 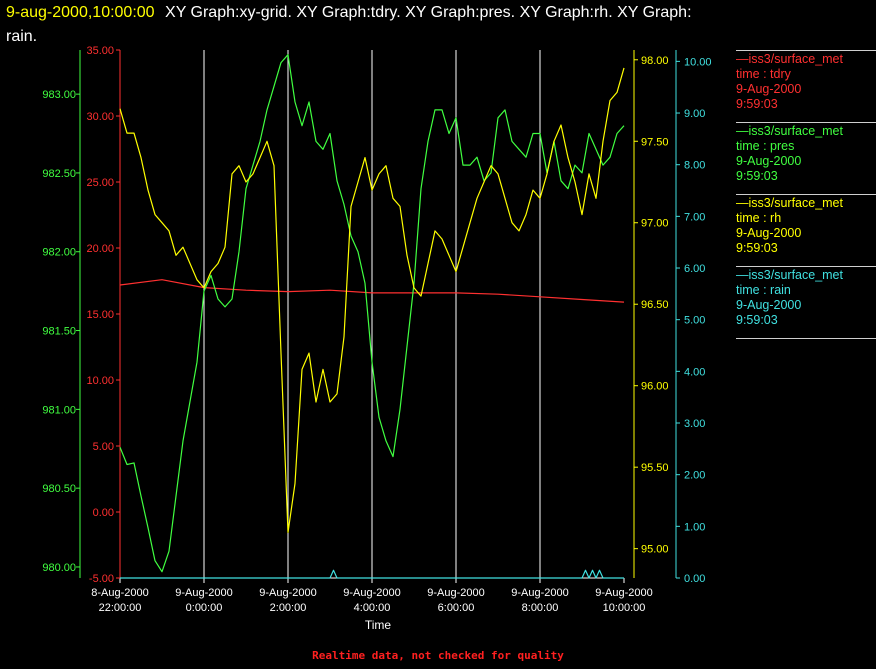 I want to click on x-tick-label-time: 22:00:00, so click(x=120, y=608).